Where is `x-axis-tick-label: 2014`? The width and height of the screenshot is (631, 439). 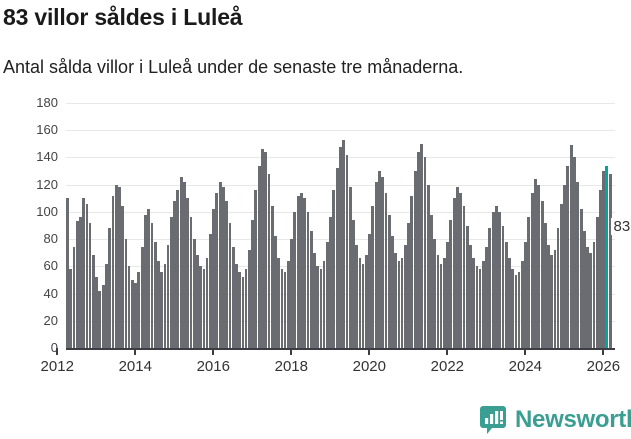 x-axis-tick-label: 2014 is located at coordinates (135, 366).